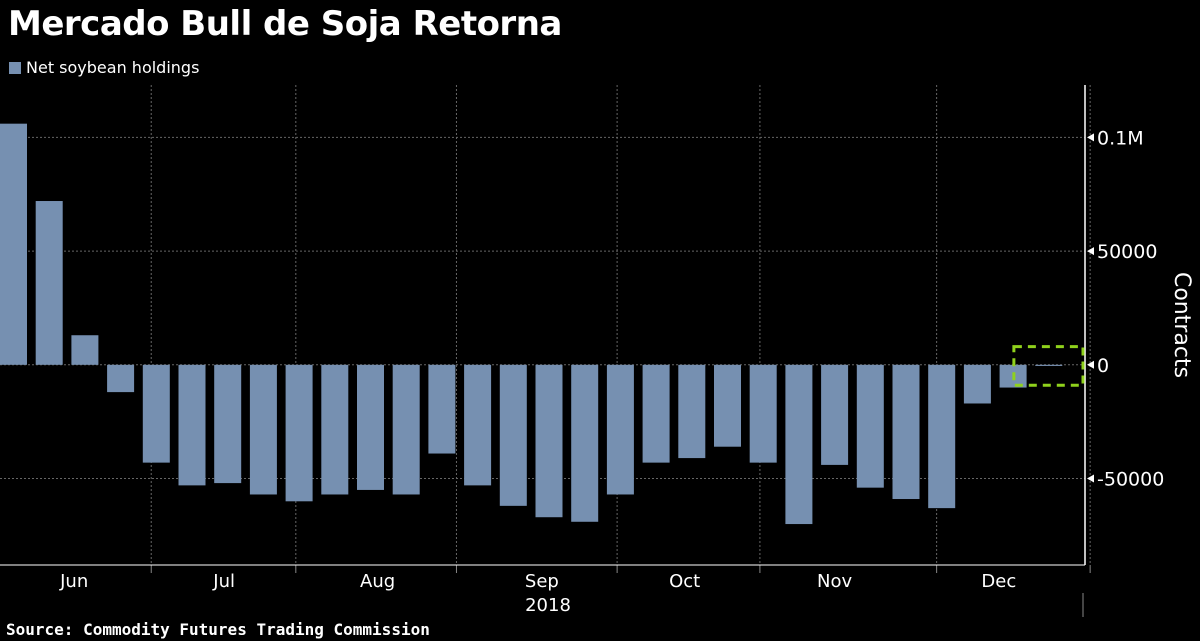 The width and height of the screenshot is (1200, 641). I want to click on x-tick-label: Sep, so click(542, 581).